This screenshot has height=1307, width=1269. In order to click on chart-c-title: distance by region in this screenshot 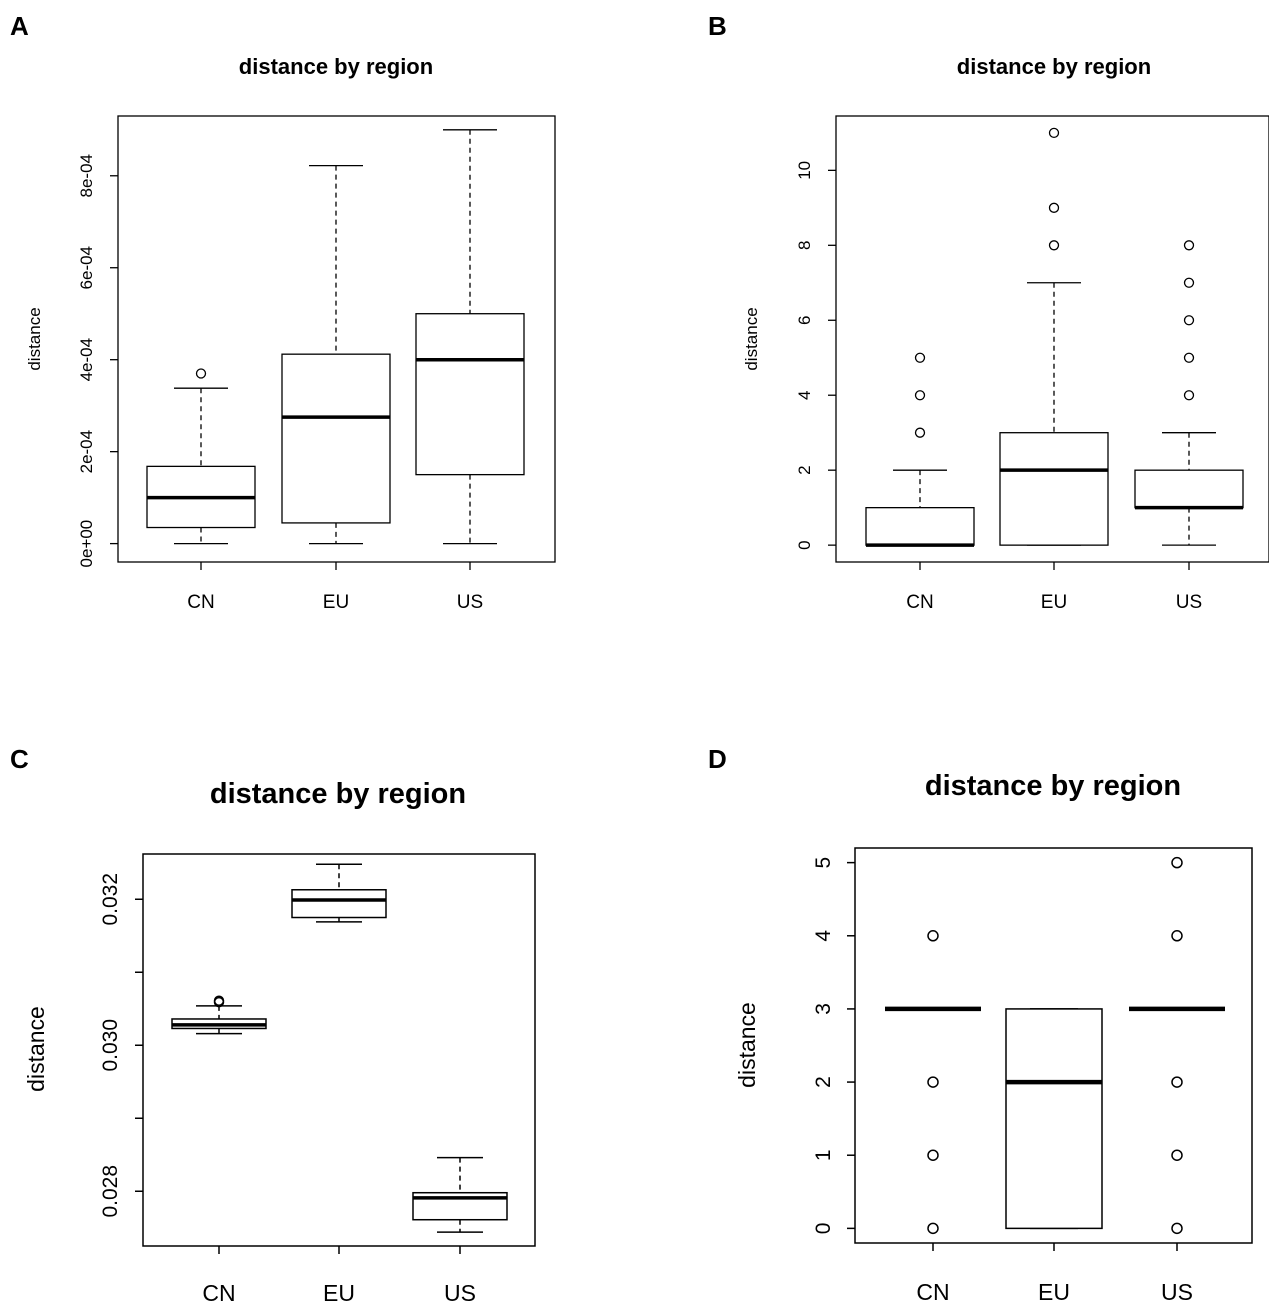, I will do `click(338, 794)`.